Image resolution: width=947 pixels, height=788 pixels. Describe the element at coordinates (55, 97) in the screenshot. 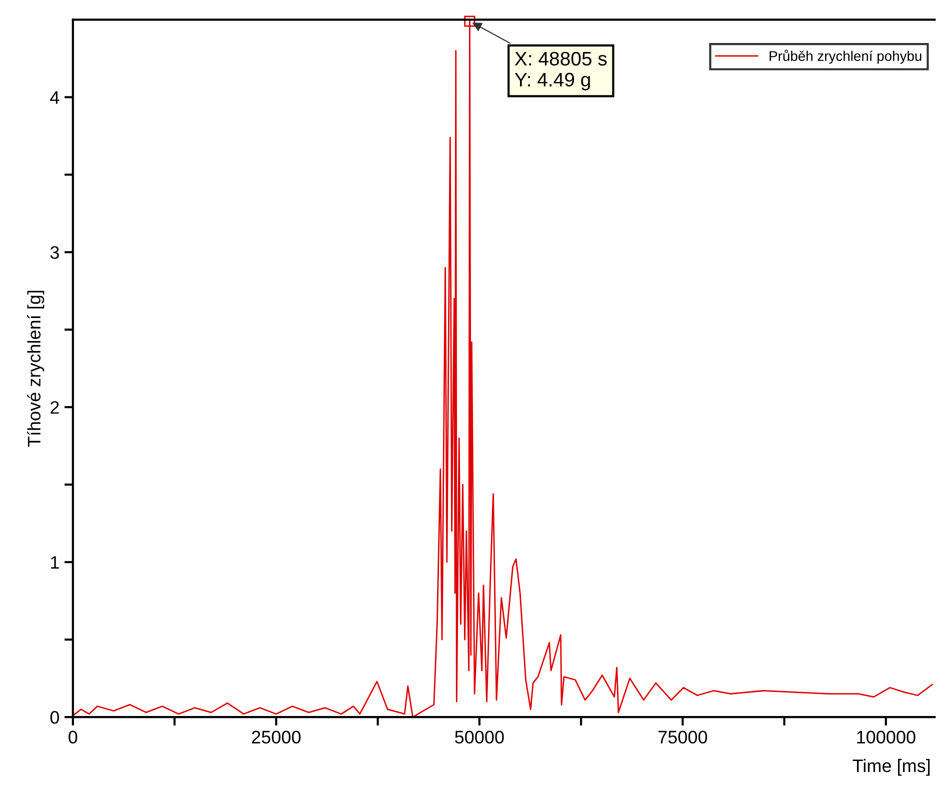

I see `y-tick-label: 4` at that location.